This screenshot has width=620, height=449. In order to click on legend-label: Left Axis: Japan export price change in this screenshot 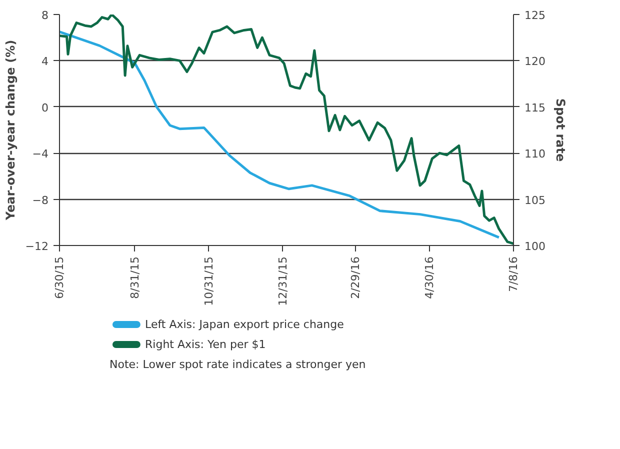, I will do `click(244, 324)`.